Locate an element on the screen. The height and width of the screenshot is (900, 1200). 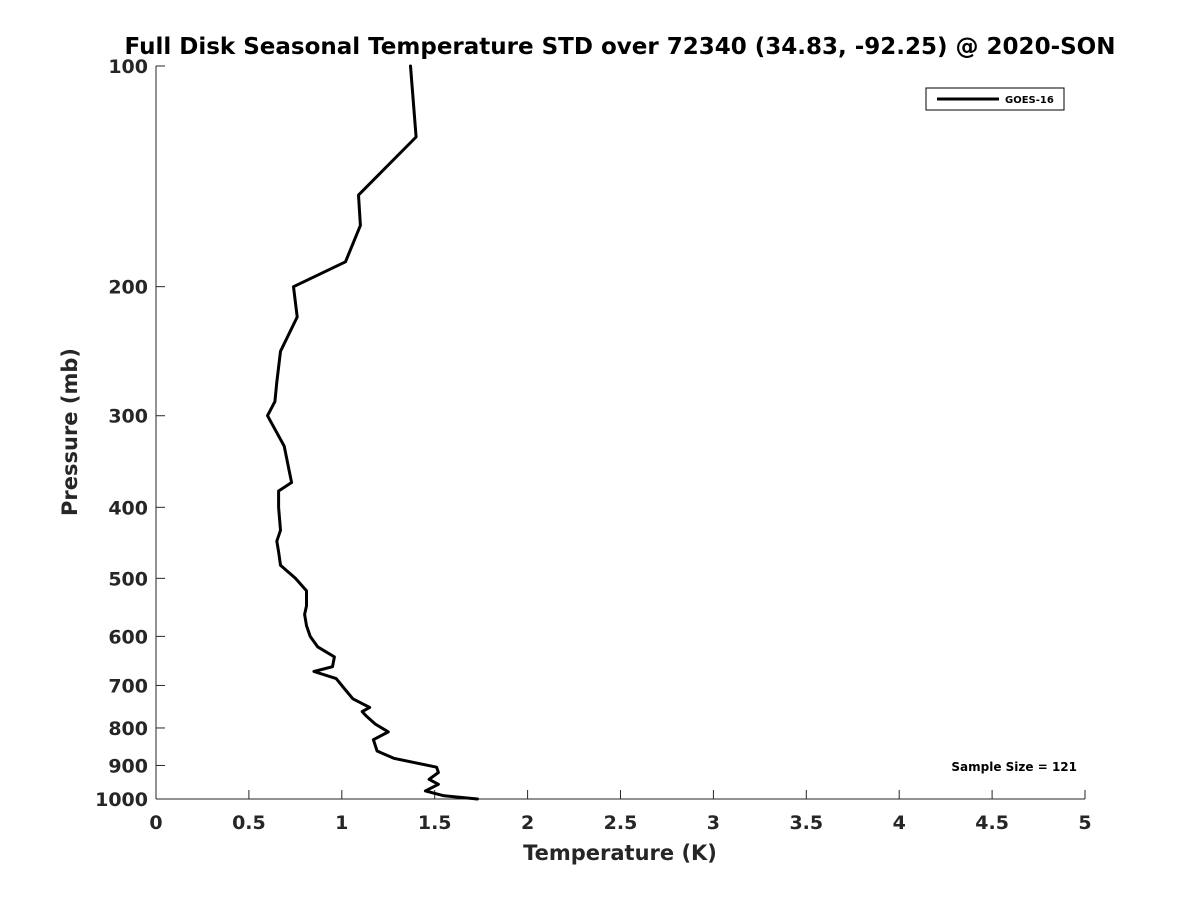
x-axis-label: Temperature (K) is located at coordinates (620, 853).